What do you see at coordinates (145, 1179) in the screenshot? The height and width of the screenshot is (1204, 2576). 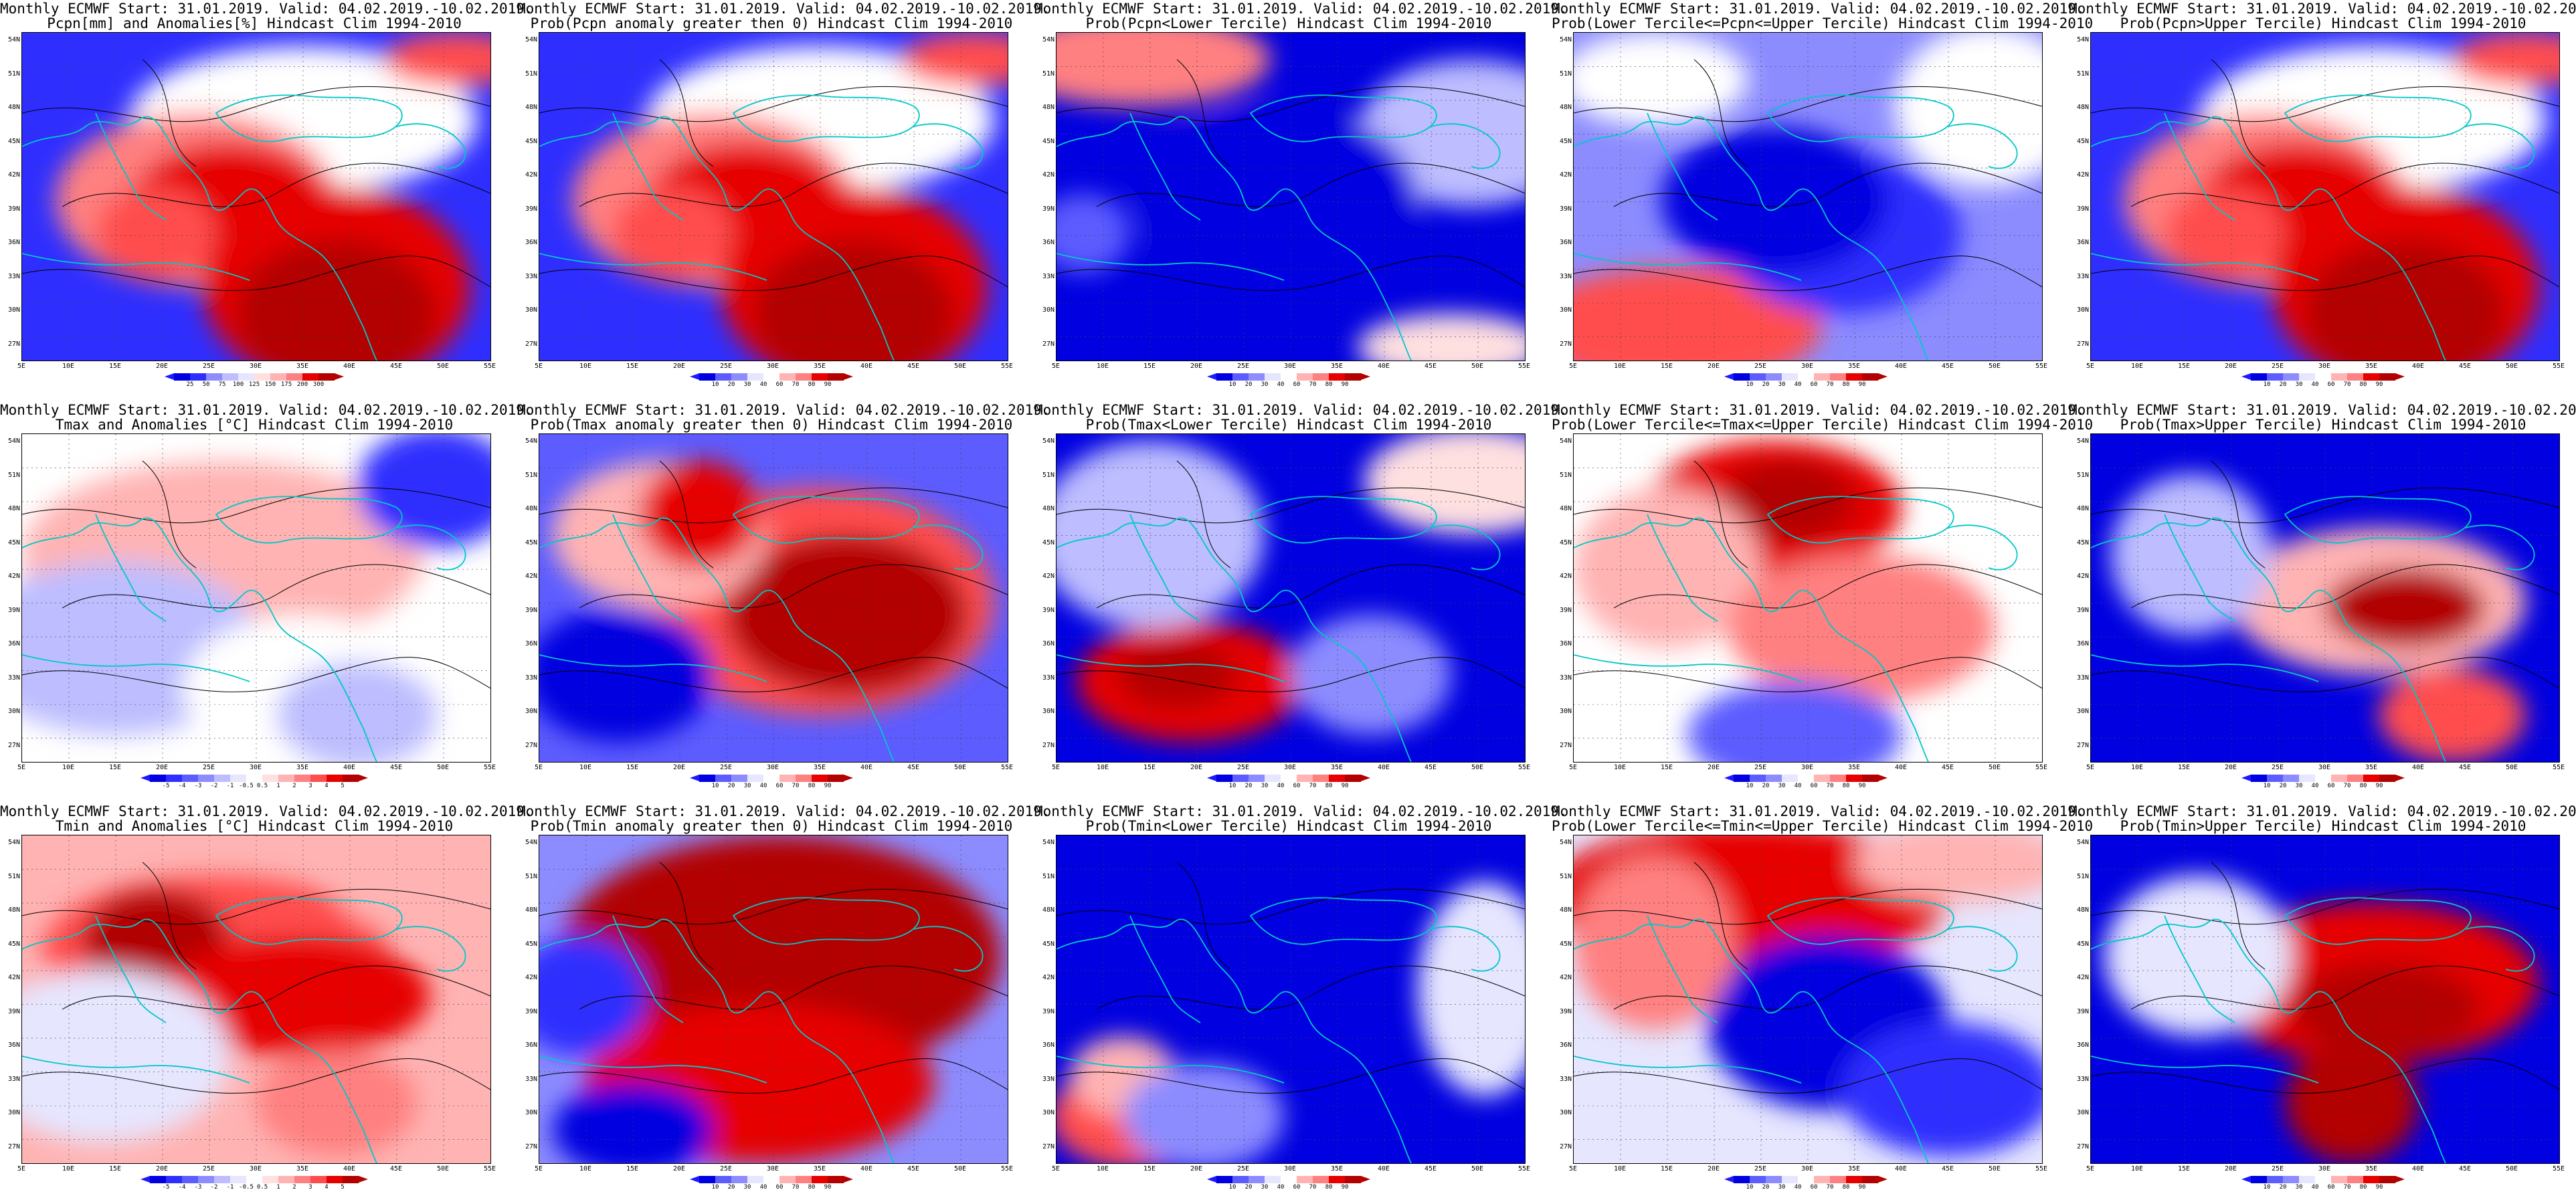 I see `colorbar-low-arrow` at bounding box center [145, 1179].